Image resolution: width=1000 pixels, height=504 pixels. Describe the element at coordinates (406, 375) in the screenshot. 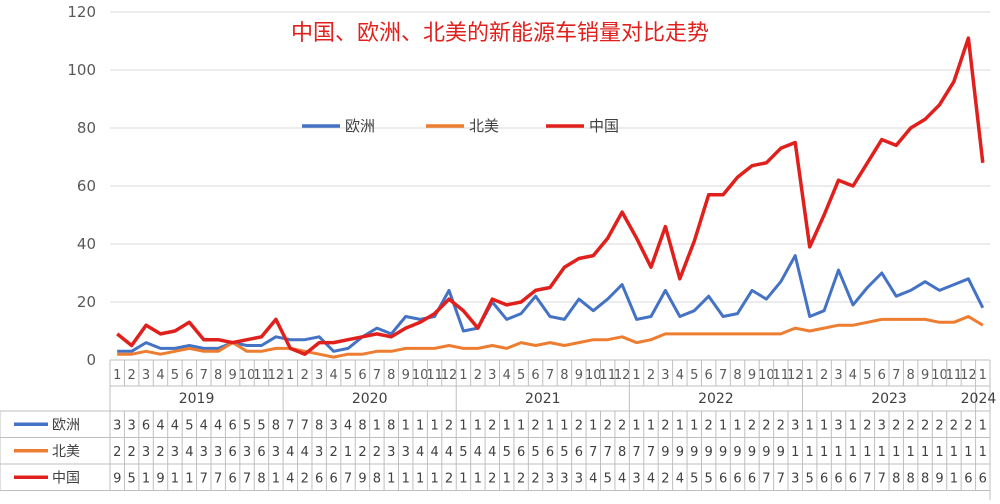

I see `month-label: 9` at that location.